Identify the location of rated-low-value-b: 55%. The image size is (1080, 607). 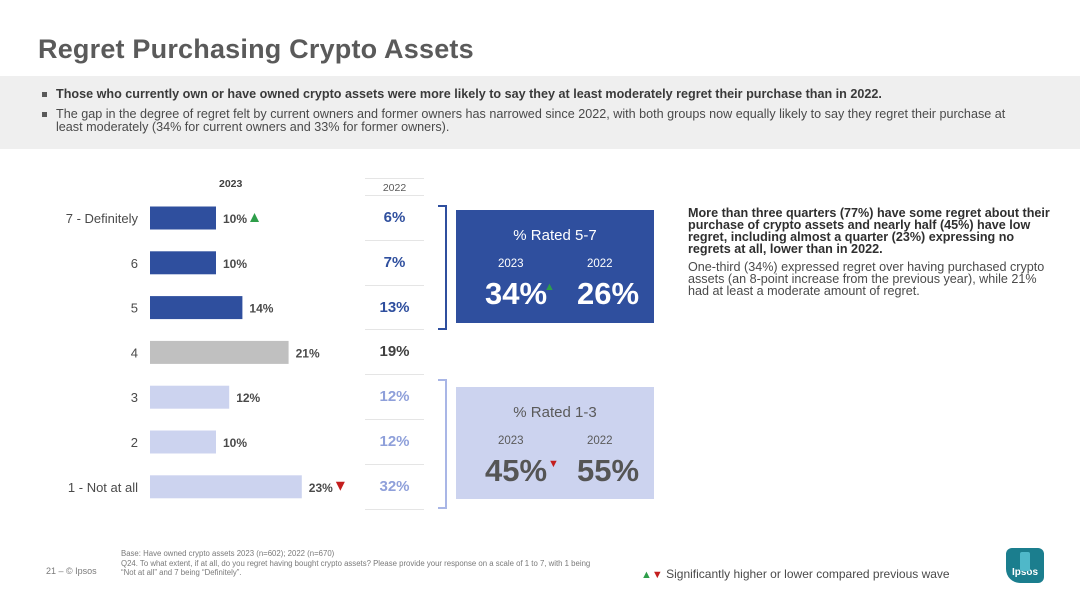
(608, 470).